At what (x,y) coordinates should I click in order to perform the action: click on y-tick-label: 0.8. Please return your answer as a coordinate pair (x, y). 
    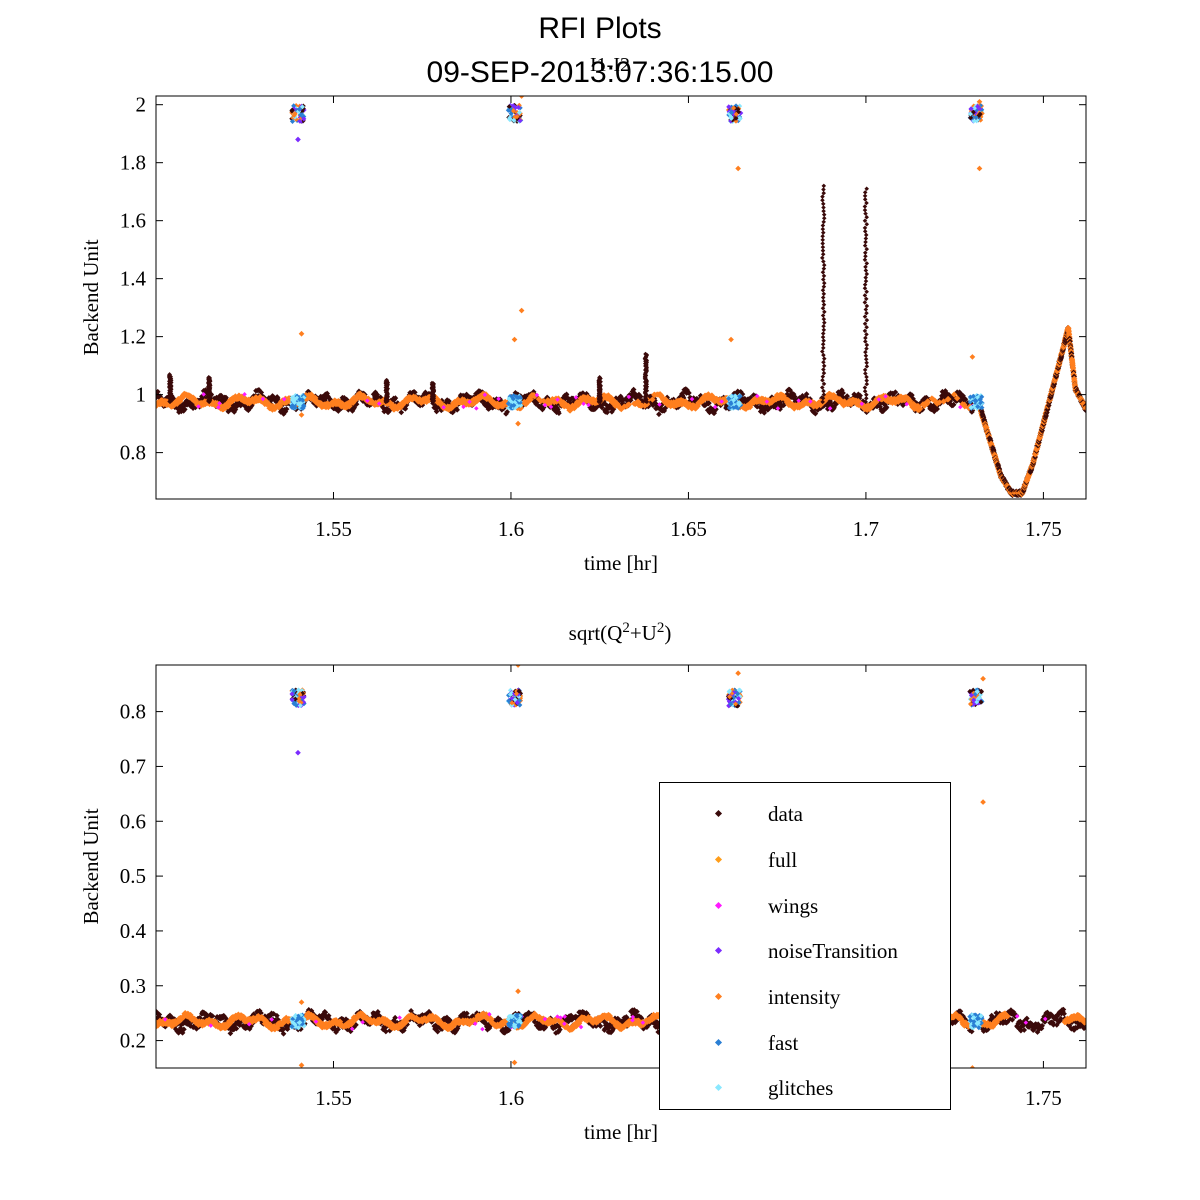
    Looking at the image, I should click on (133, 453).